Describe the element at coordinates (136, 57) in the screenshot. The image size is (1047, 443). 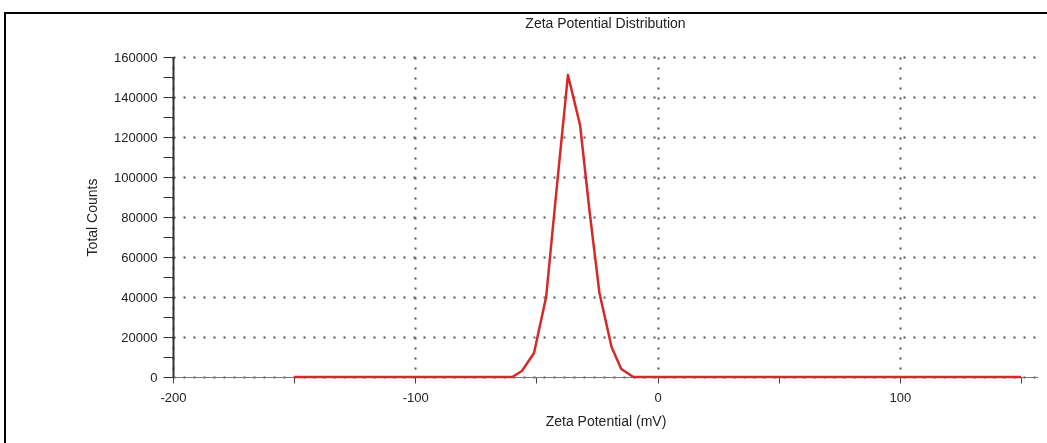
I see `y-tick-label: 160000` at that location.